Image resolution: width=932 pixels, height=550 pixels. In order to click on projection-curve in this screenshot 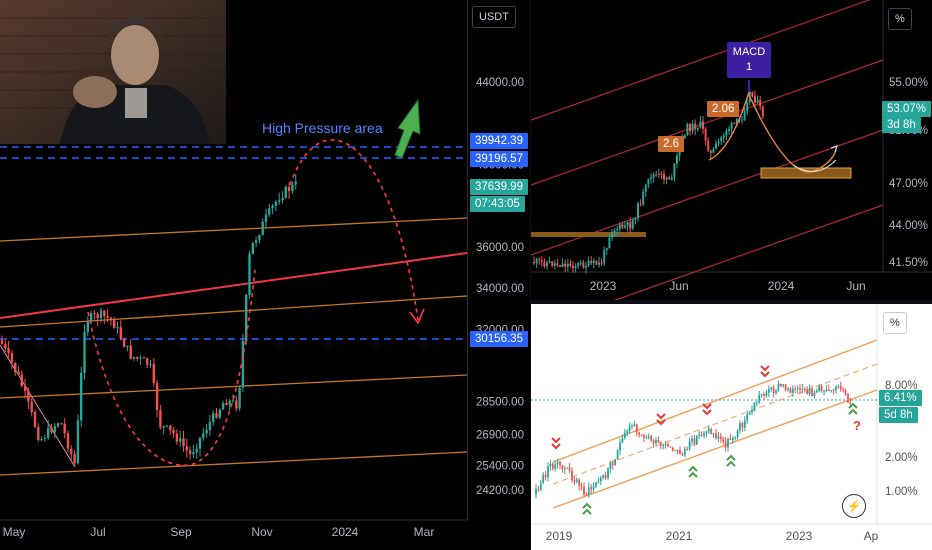, I will do `click(354, 230)`.